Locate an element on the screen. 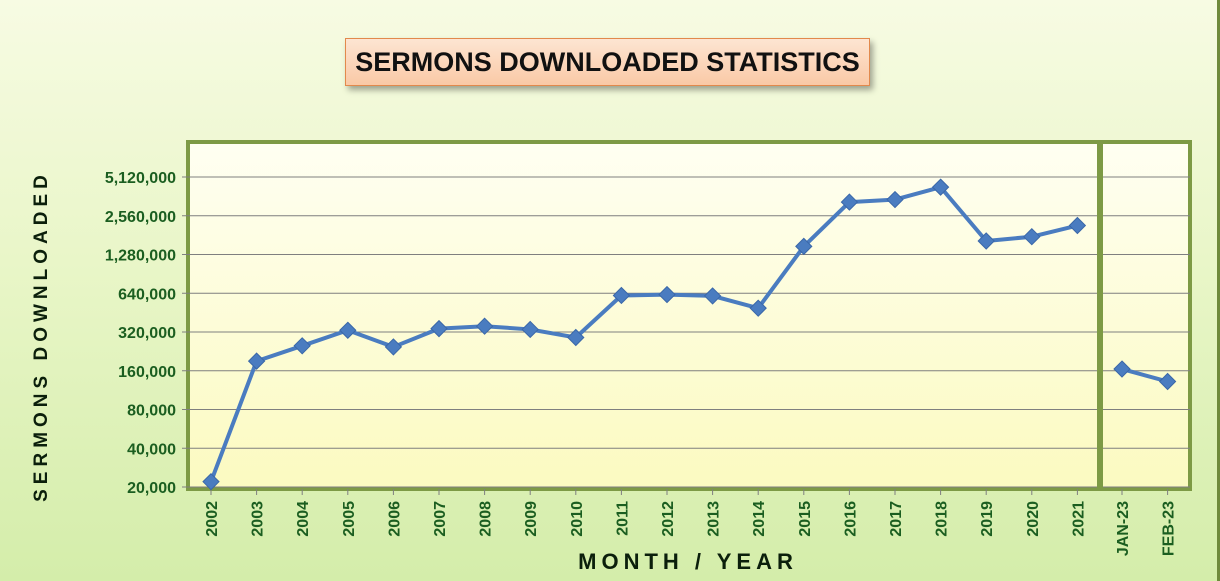 The image size is (1220, 581). y-tick-label: 40,000 is located at coordinates (151, 449).